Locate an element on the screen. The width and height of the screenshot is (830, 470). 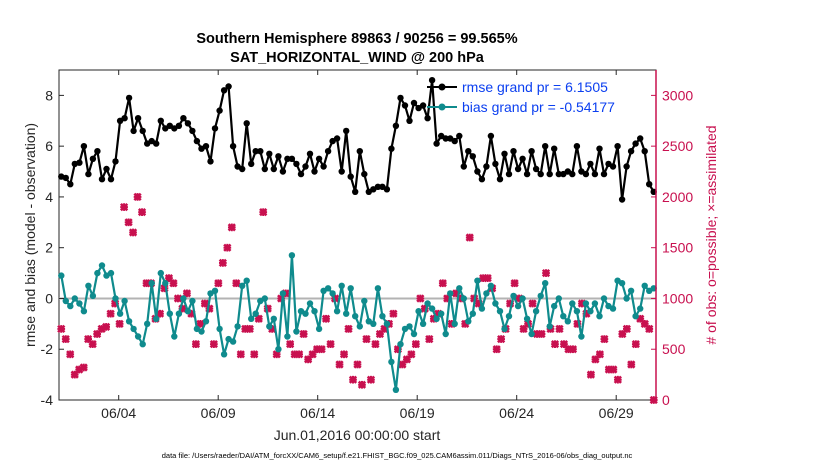
y-right-tick-label: 500 is located at coordinates (674, 349).